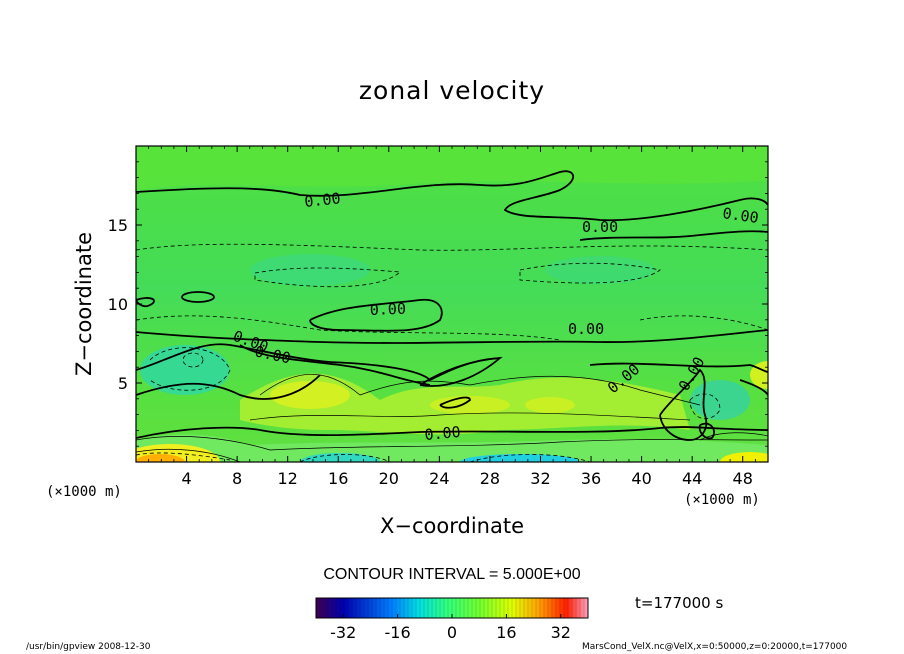  Describe the element at coordinates (84, 304) in the screenshot. I see `y-axis-label: Z−coordinate` at that location.